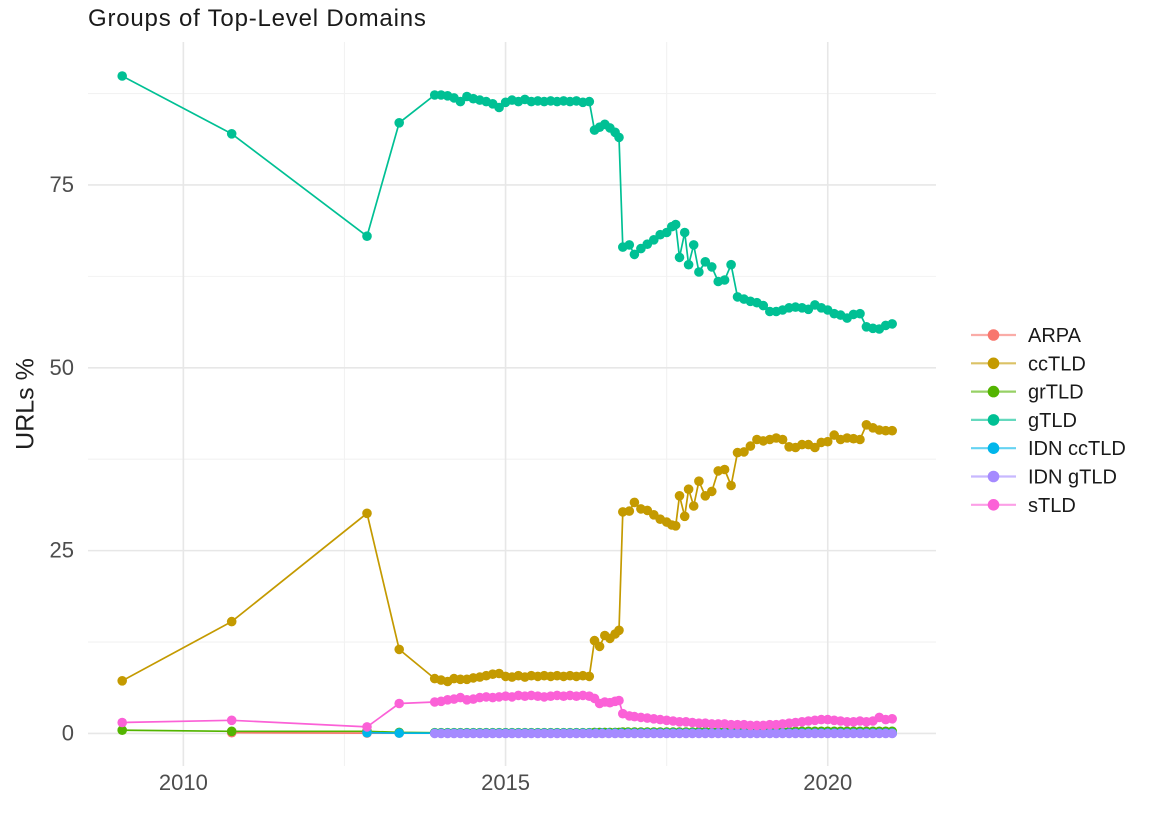  What do you see at coordinates (827, 782) in the screenshot?
I see `x-tick-label: 2020` at bounding box center [827, 782].